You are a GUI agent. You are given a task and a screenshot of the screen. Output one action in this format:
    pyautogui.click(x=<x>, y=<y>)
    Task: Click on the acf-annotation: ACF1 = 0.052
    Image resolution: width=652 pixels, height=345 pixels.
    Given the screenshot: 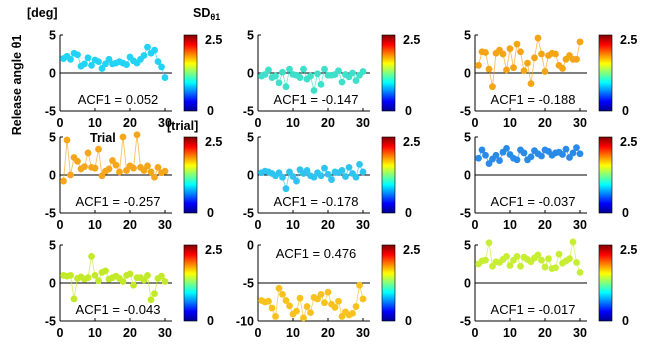 What is the action you would take?
    pyautogui.click(x=118, y=99)
    